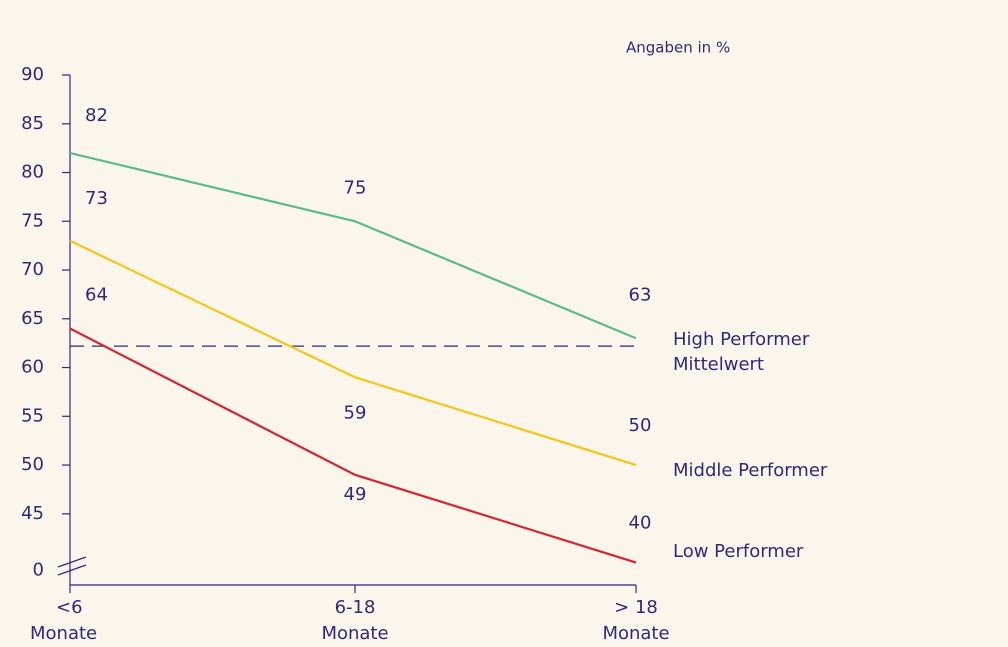  Describe the element at coordinates (32, 123) in the screenshot. I see `y-tick-label: 85` at that location.